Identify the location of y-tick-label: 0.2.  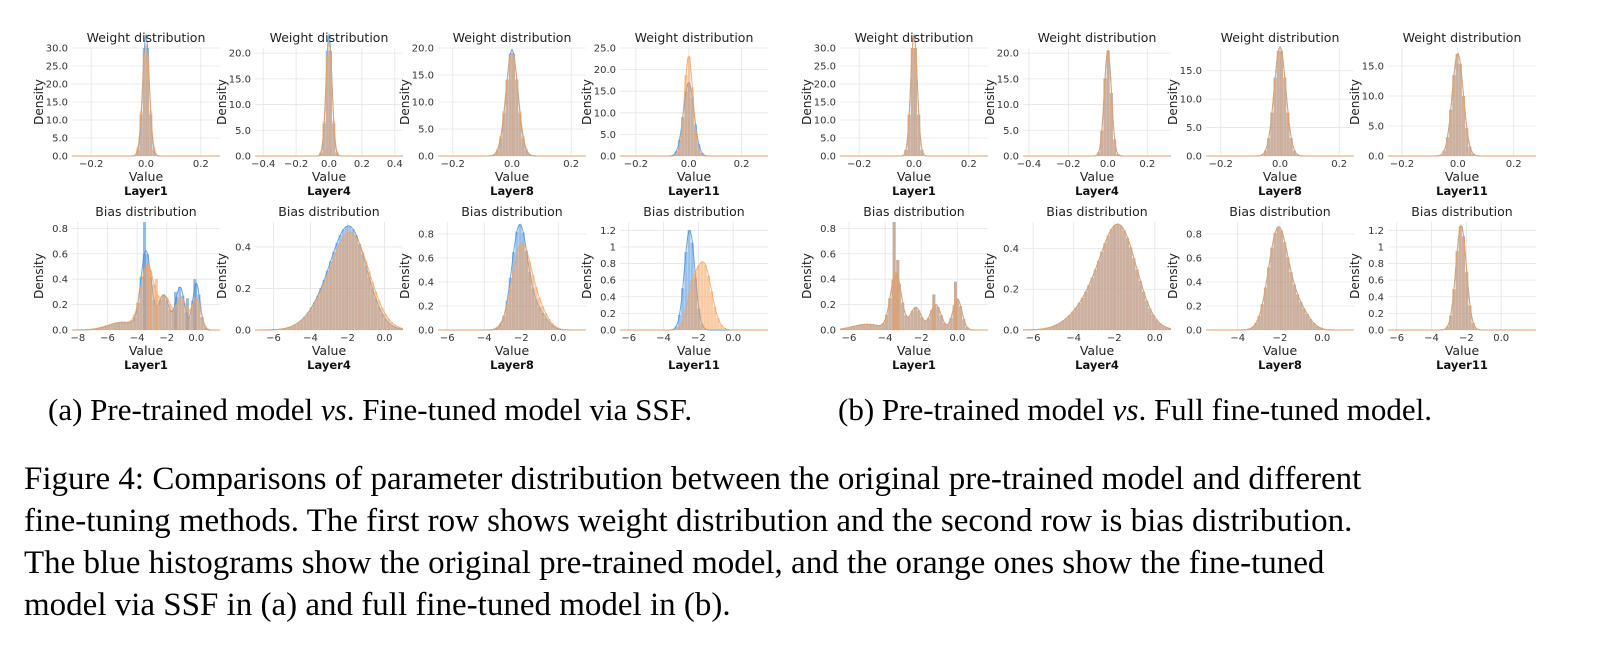
(243, 289).